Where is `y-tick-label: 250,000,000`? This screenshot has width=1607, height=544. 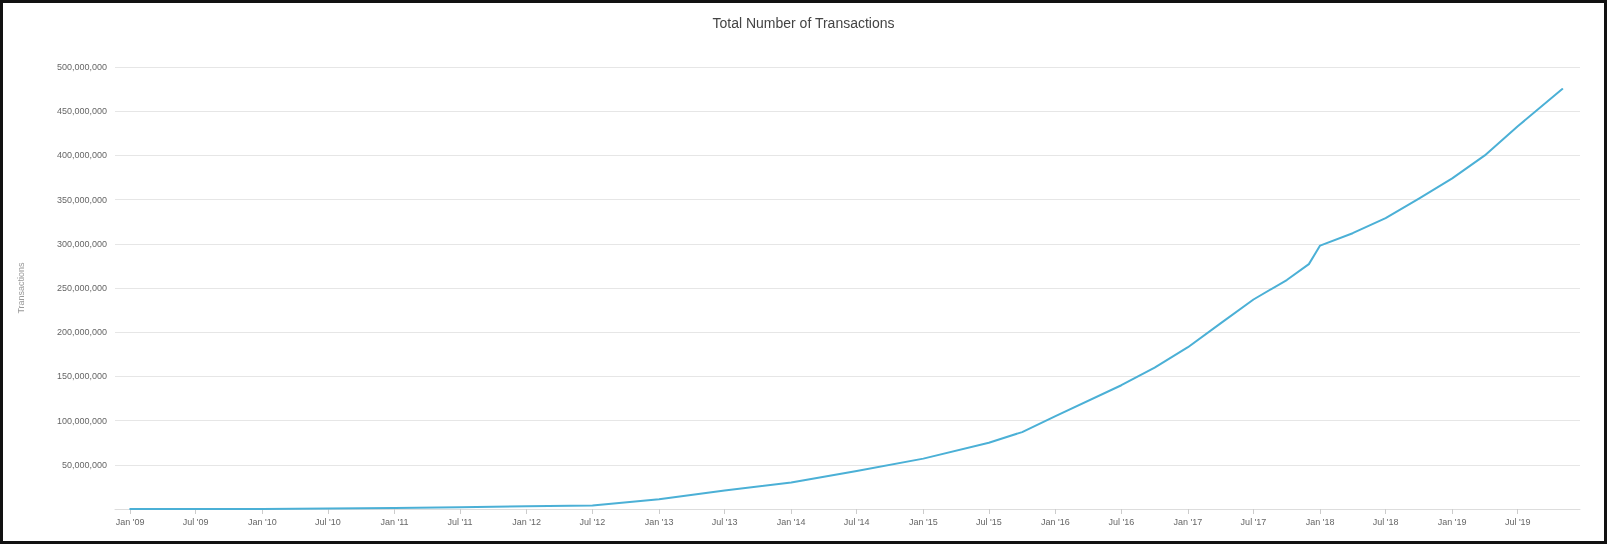
y-tick-label: 250,000,000 is located at coordinates (81, 288).